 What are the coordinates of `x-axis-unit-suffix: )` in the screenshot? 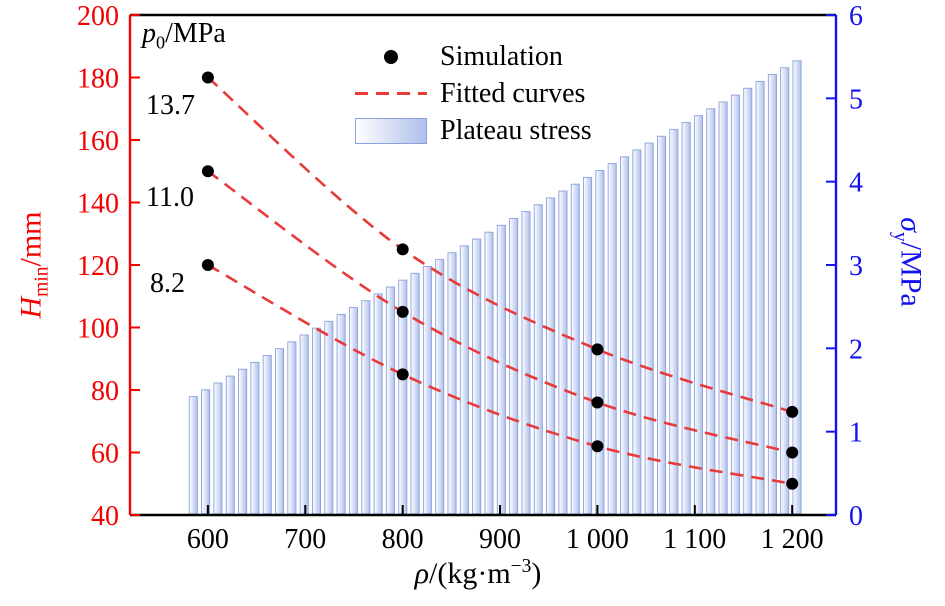 It's located at (536, 573).